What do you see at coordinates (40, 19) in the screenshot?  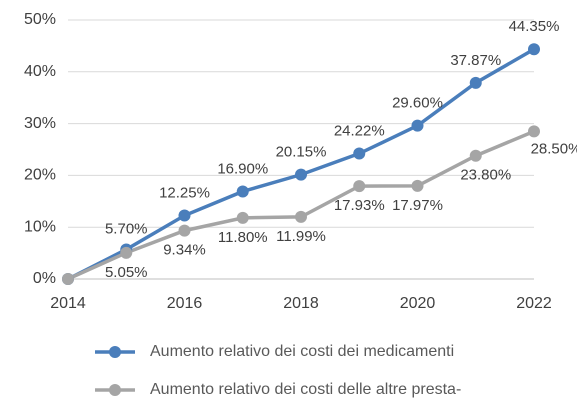 I see `y-tick-label: 50%` at bounding box center [40, 19].